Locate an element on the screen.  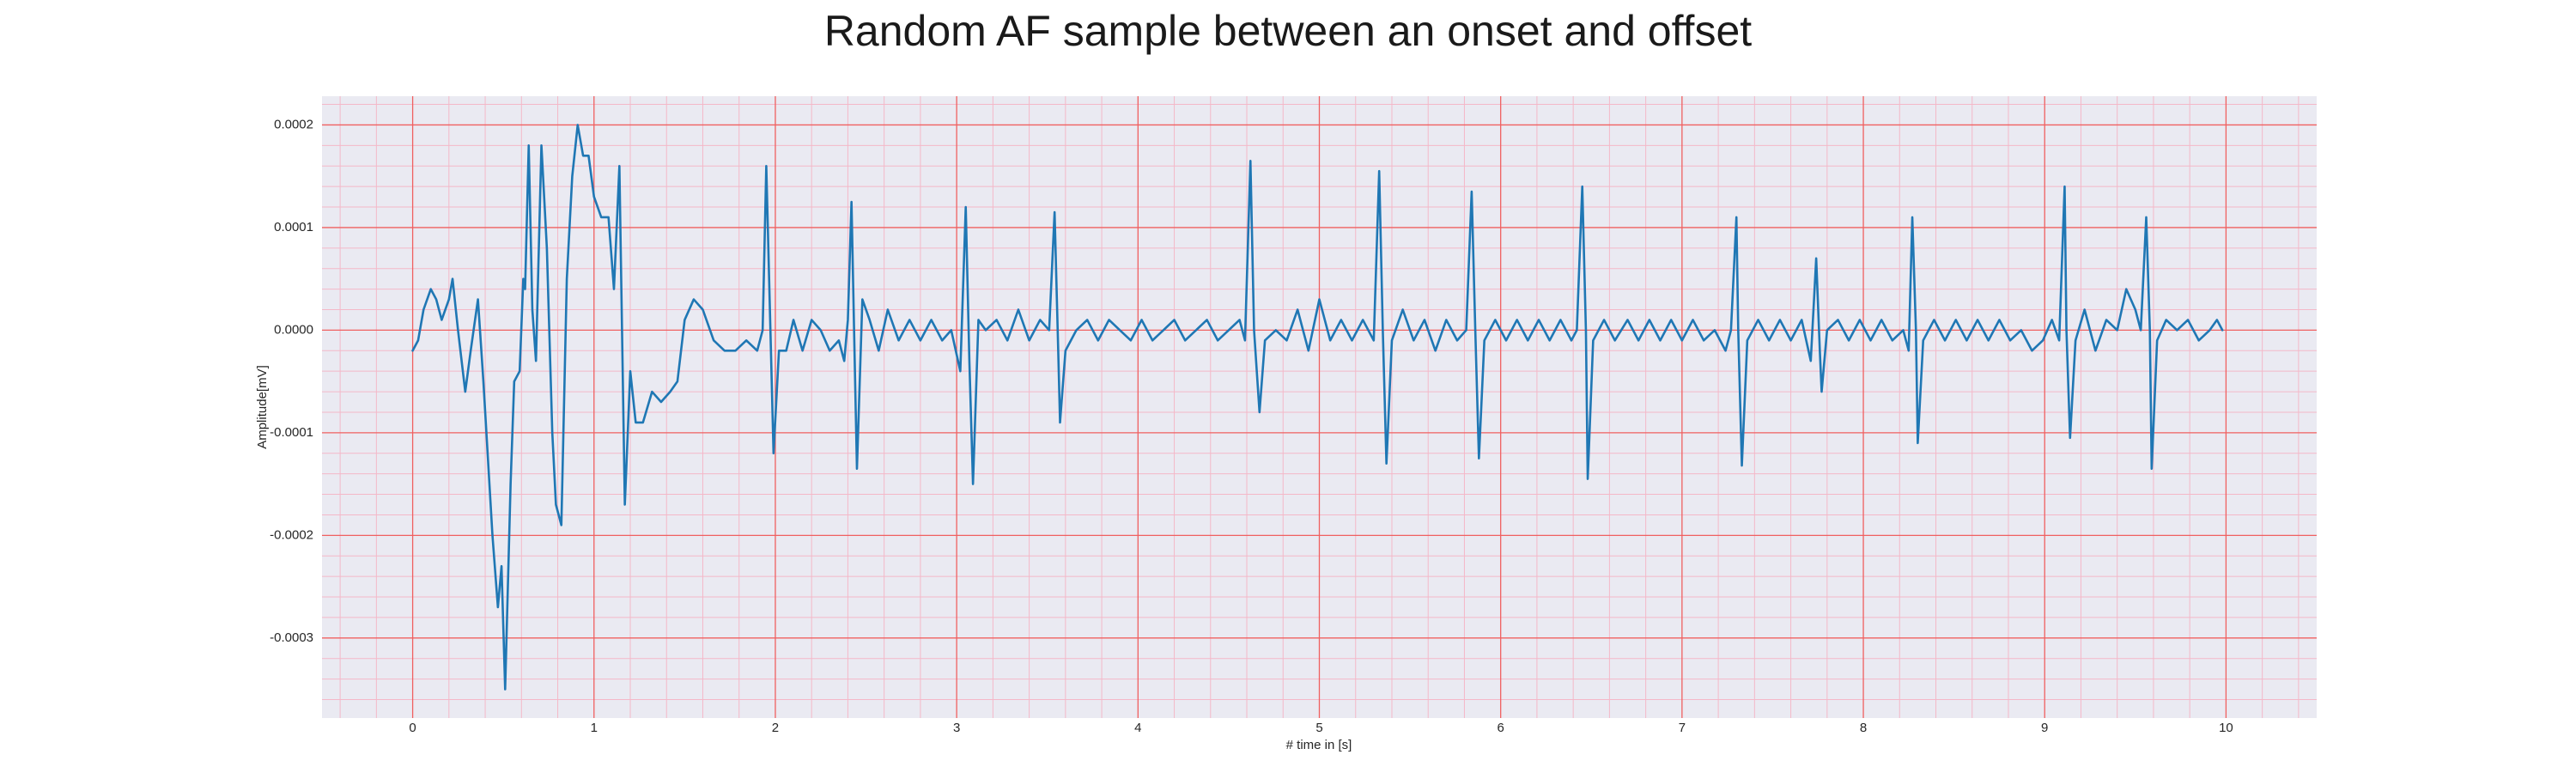
x-tick-label: 7 is located at coordinates (1682, 728).